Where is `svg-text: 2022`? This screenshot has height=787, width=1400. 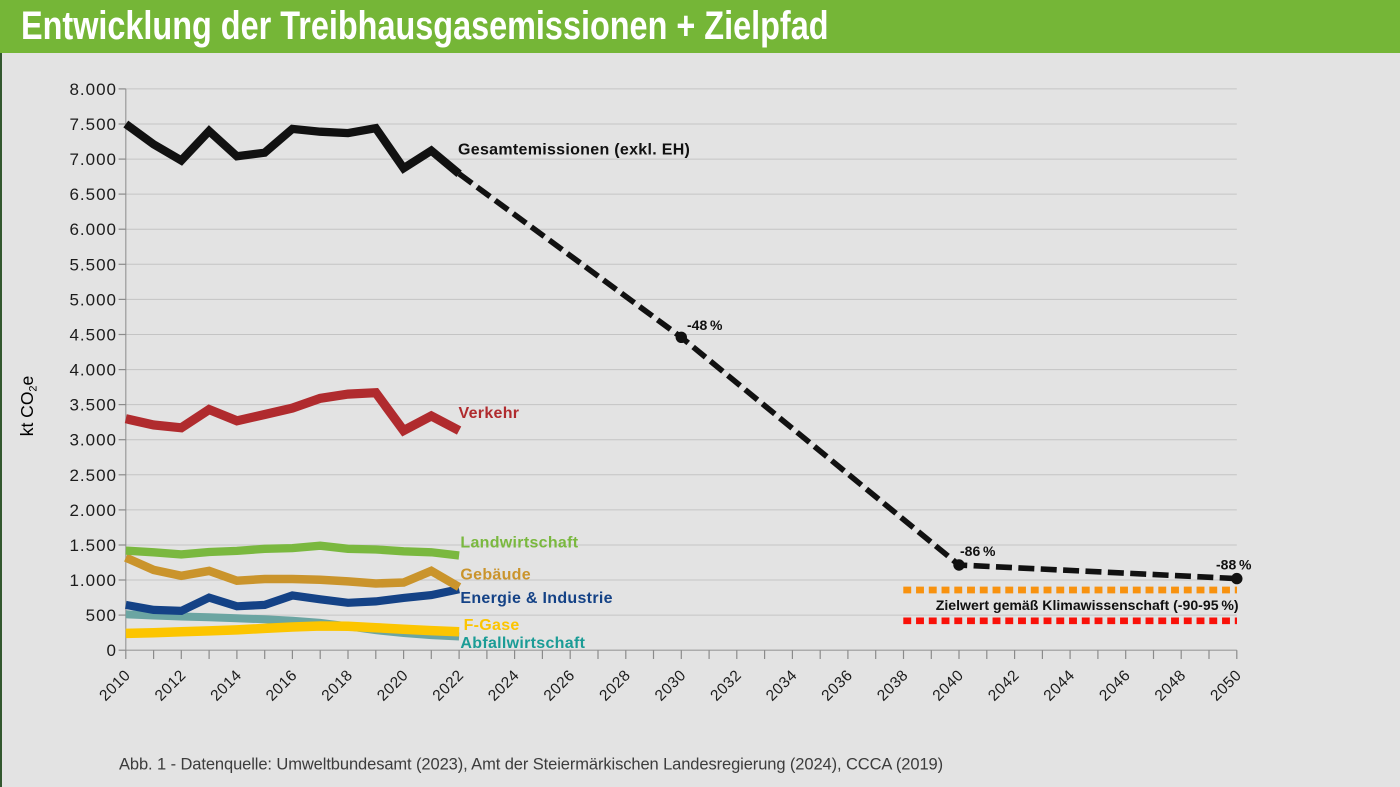 svg-text: 2022 is located at coordinates (449, 686).